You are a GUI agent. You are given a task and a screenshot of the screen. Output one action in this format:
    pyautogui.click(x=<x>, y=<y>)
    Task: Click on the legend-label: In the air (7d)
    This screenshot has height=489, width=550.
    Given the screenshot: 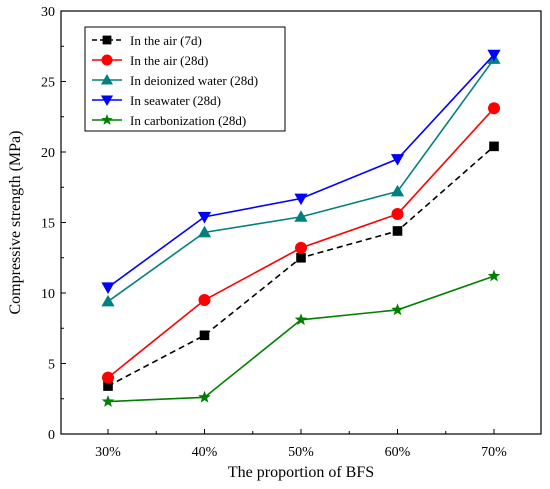 What is the action you would take?
    pyautogui.click(x=166, y=40)
    